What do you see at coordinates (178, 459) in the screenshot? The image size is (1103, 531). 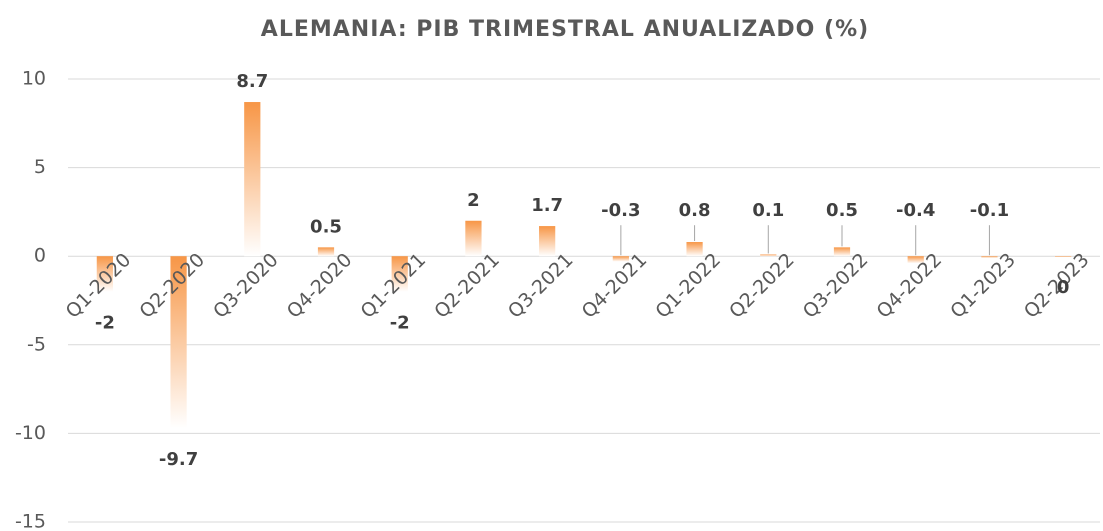 I see `data-label: -9.7` at bounding box center [178, 459].